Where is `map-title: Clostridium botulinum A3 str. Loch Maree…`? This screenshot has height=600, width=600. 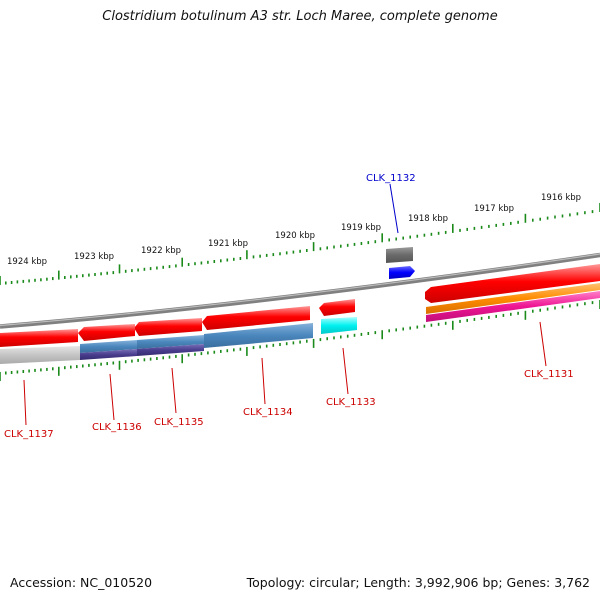
map-title: Clostridium botulinum A3 str. Loch Maree… is located at coordinates (300, 16).